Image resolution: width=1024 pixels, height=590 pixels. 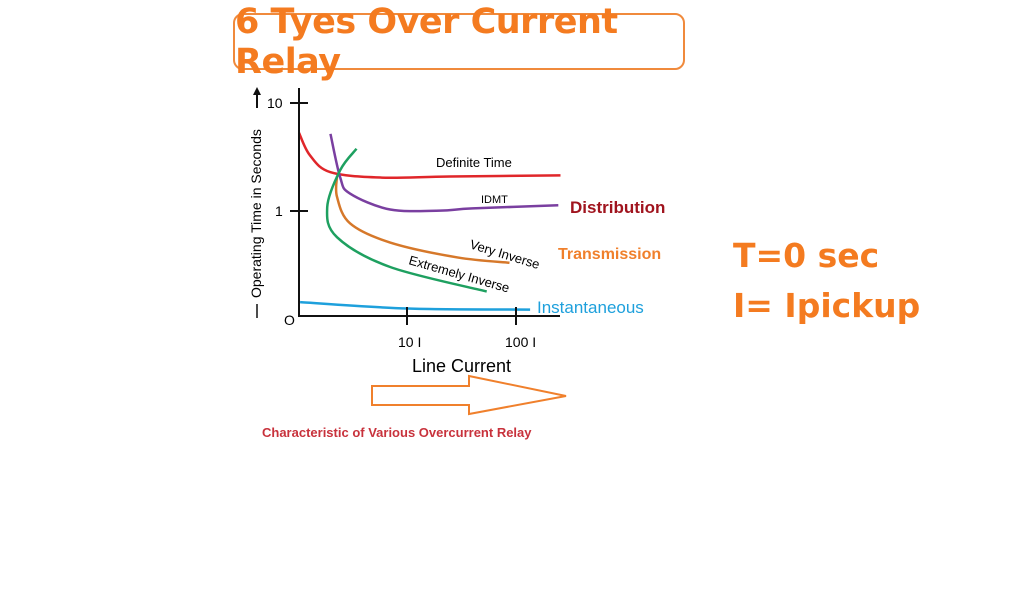 I want to click on curve-idmt, so click(x=444, y=173).